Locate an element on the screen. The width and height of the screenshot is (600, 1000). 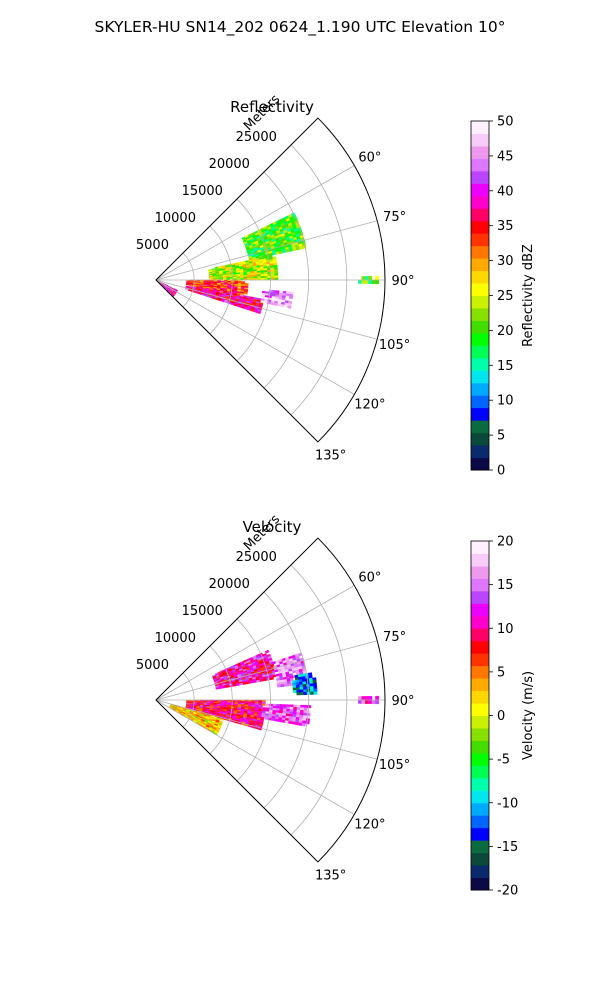
colorbar-label: Velocity (m/s) is located at coordinates (528, 715).